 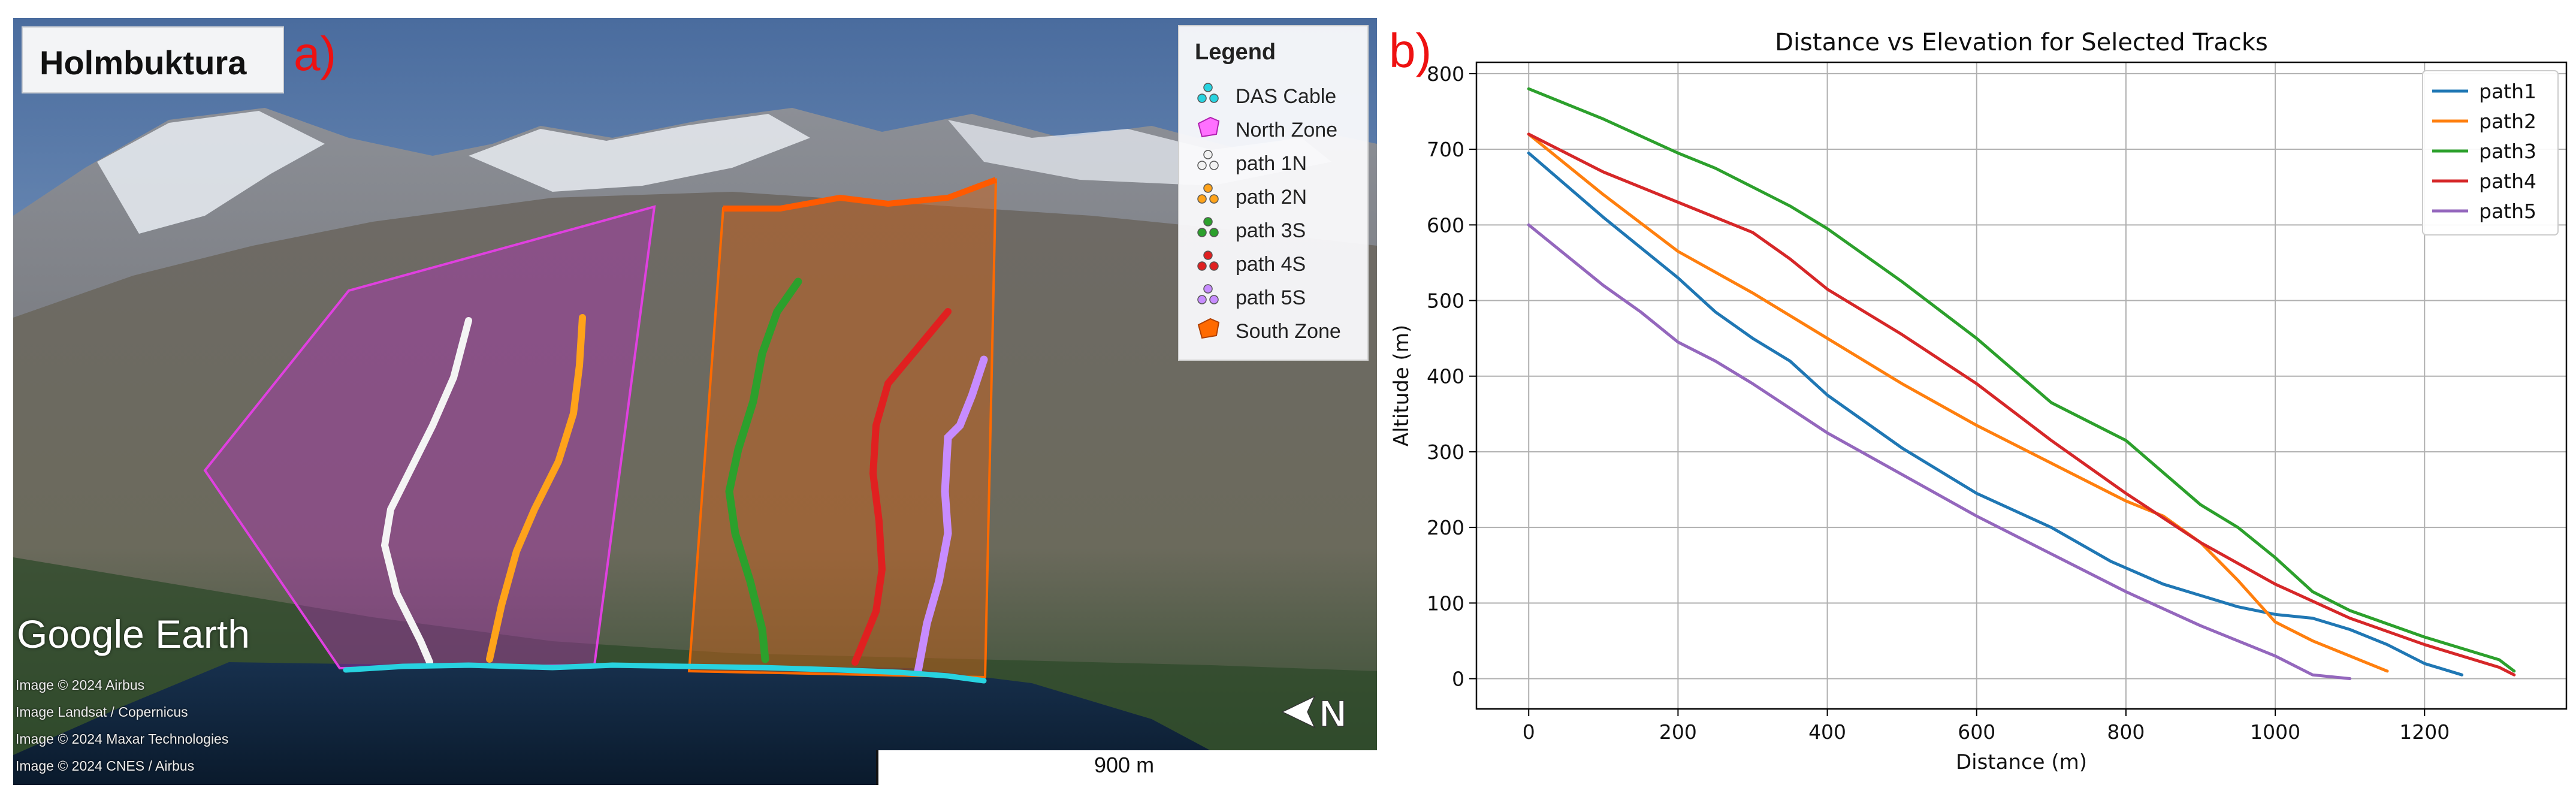 What do you see at coordinates (1446, 74) in the screenshot?
I see `y-tick-label: 800` at bounding box center [1446, 74].